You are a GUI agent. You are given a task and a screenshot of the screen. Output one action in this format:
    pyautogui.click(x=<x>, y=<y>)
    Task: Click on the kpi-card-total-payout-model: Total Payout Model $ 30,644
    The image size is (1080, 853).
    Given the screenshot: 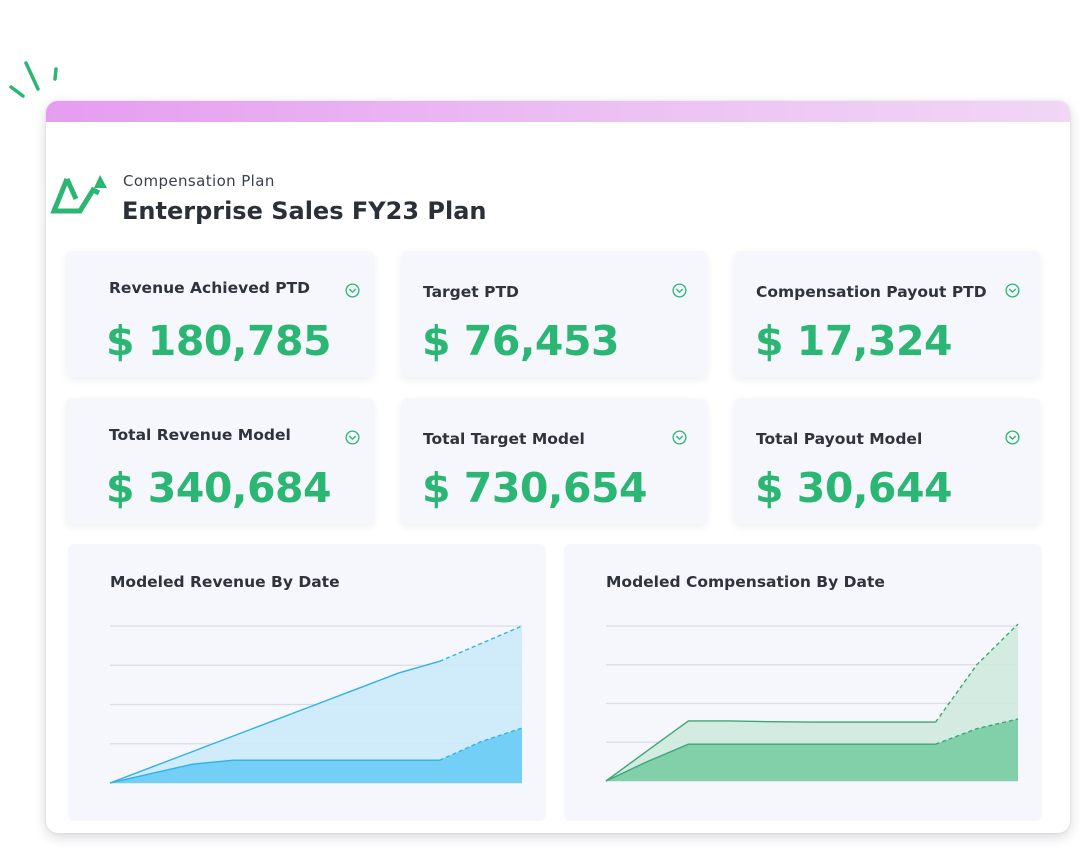 What is the action you would take?
    pyautogui.click(x=887, y=461)
    